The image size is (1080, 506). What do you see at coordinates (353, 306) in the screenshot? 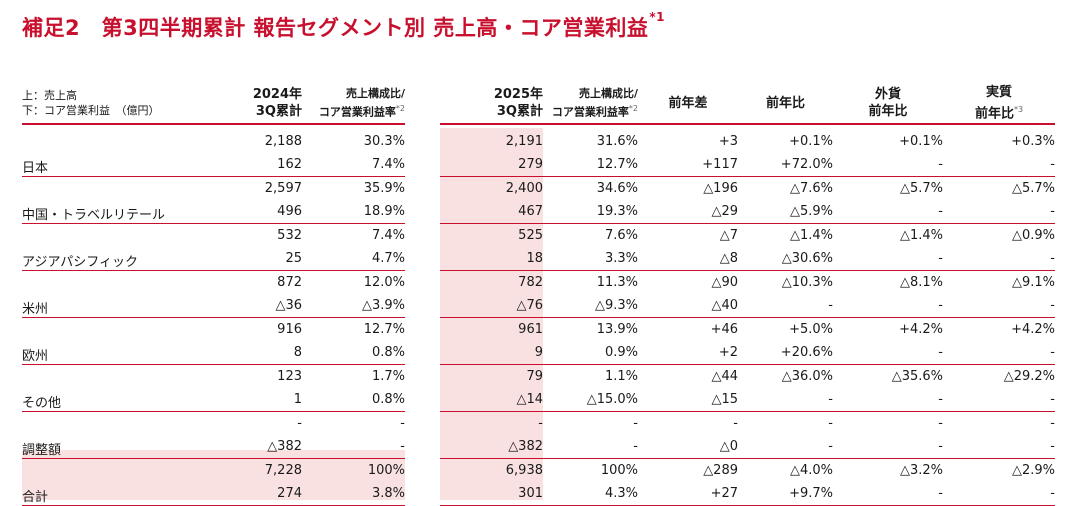
I see `seg-ratio-2024-profit: △3.9%` at bounding box center [353, 306].